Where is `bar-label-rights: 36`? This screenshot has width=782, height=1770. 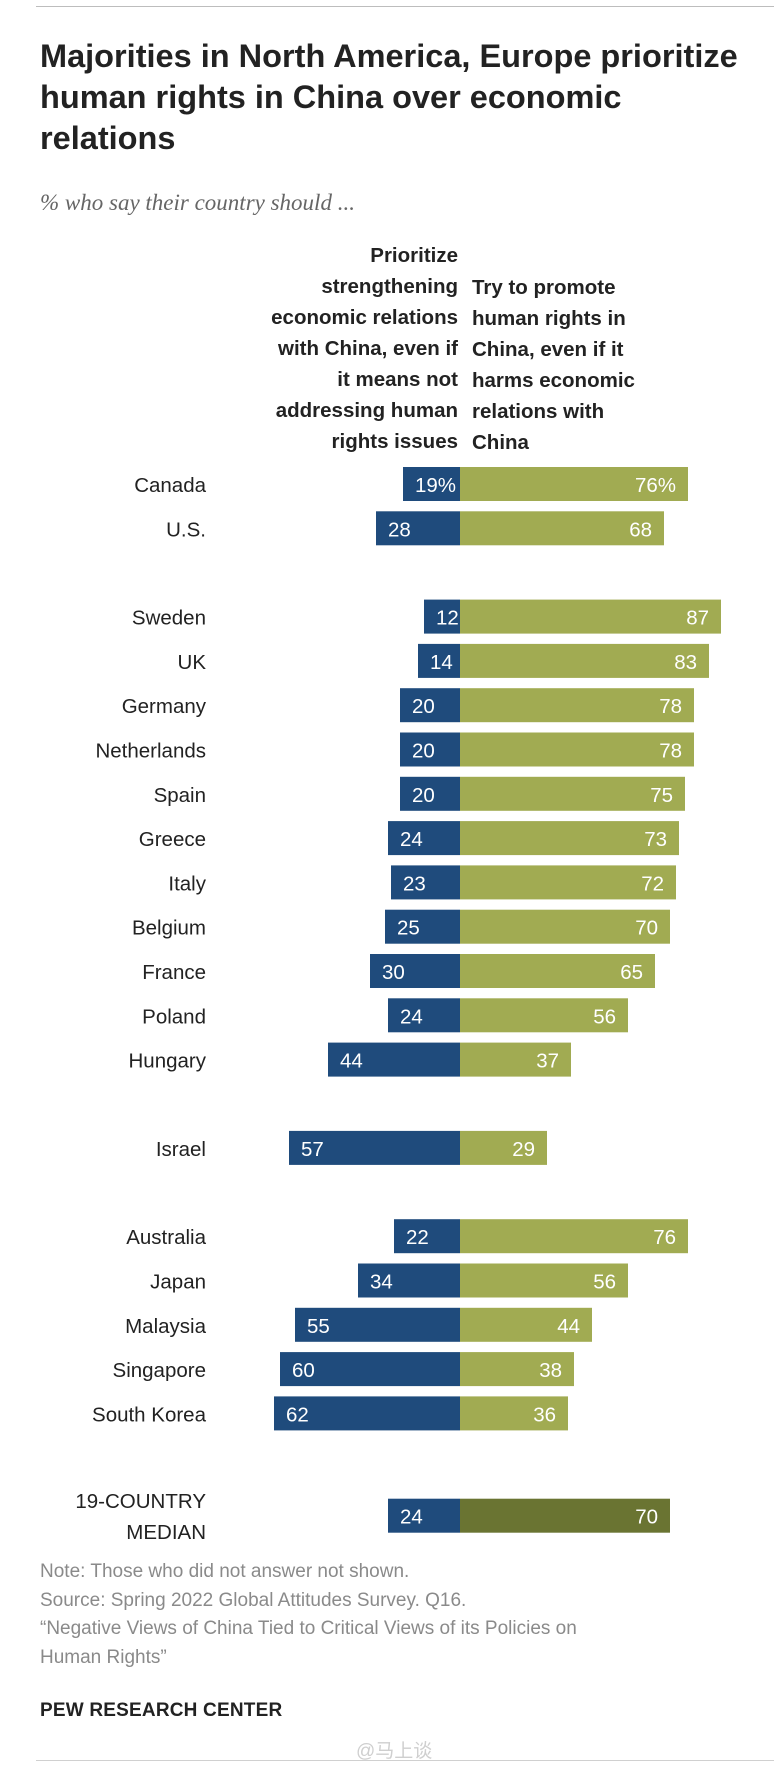
bar-label-rights: 36 is located at coordinates (544, 1414).